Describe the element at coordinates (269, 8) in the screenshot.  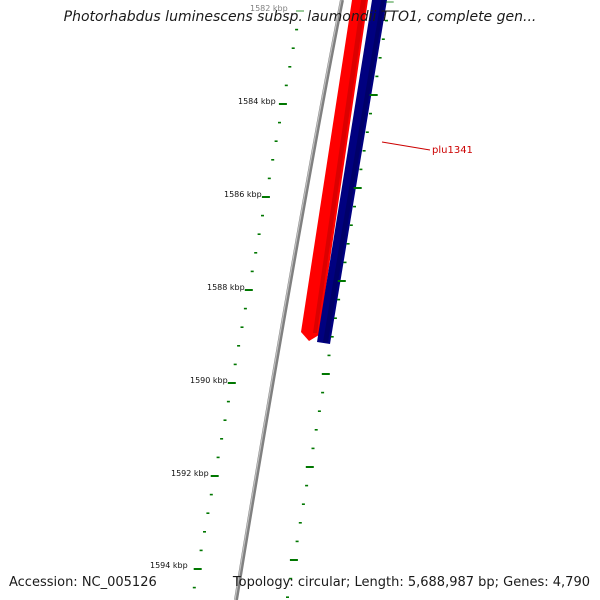
I see `ruler-label-1582: 1582 kbp` at that location.